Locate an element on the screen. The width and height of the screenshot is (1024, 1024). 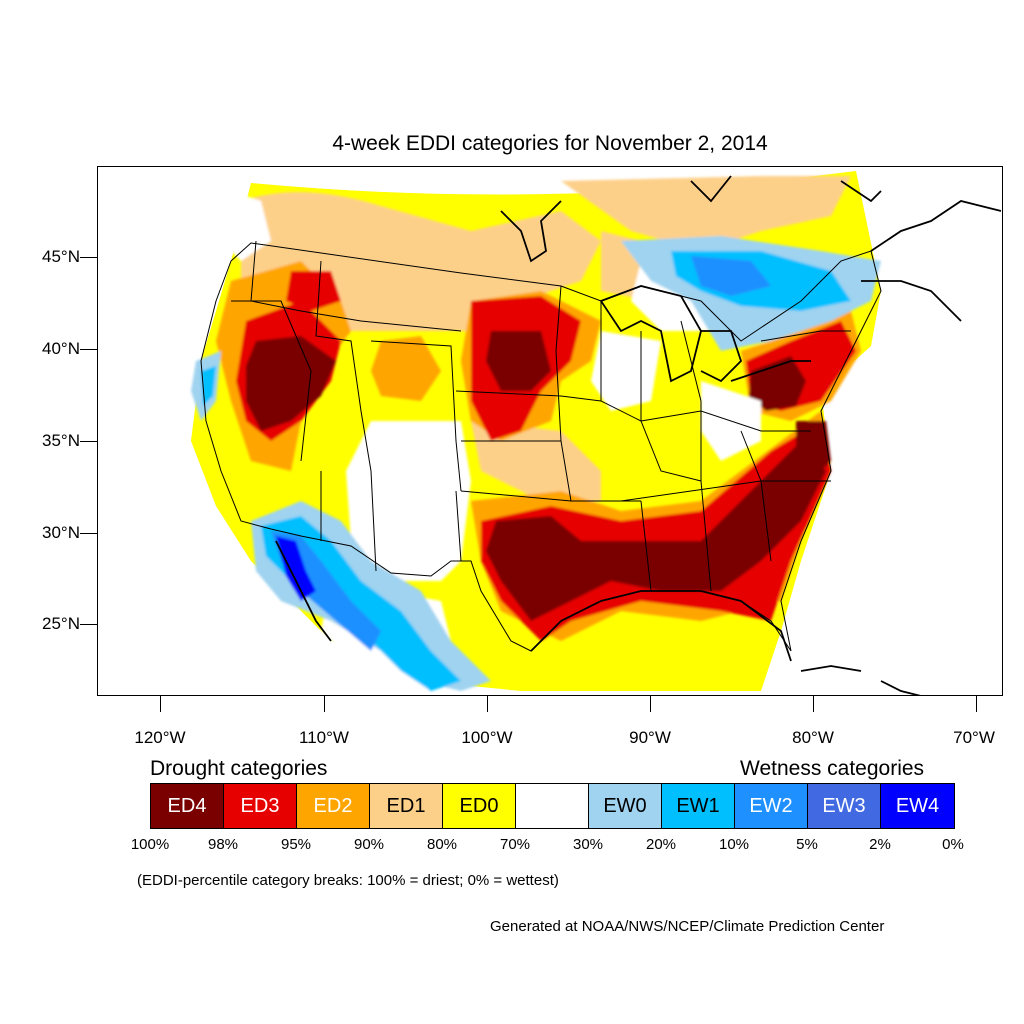
baja is located at coordinates (303, 591).